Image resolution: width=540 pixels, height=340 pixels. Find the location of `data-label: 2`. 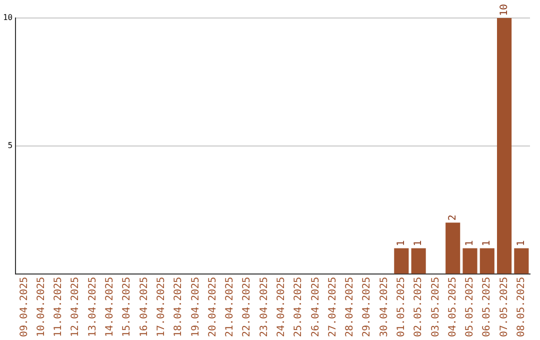

data-label: 2 is located at coordinates (452, 217).